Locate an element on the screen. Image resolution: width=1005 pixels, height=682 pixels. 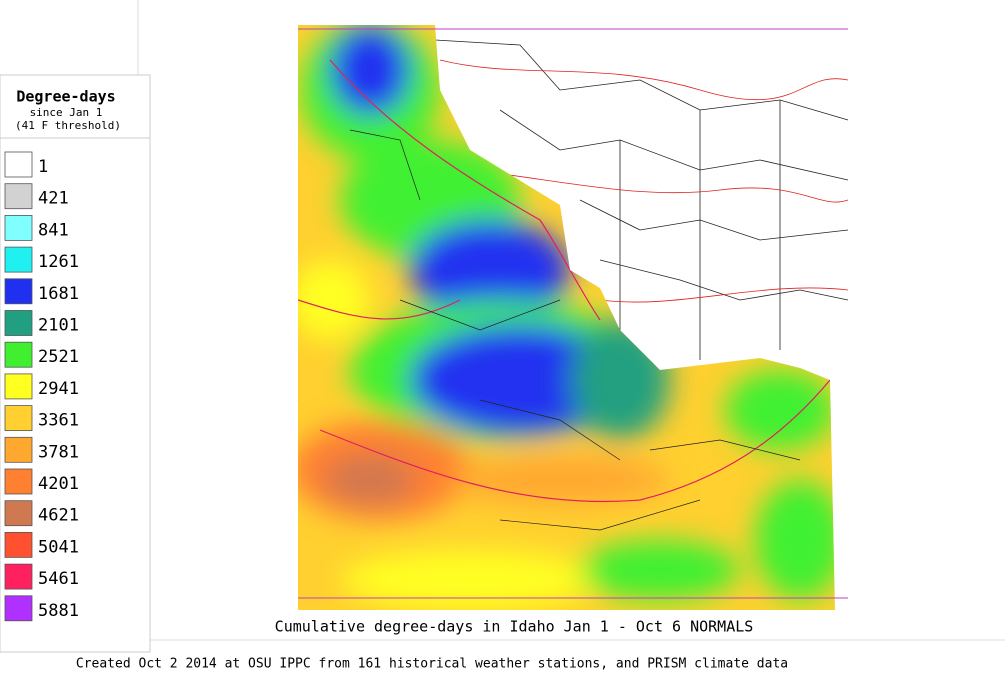
legend-label: 4621 is located at coordinates (58, 516).